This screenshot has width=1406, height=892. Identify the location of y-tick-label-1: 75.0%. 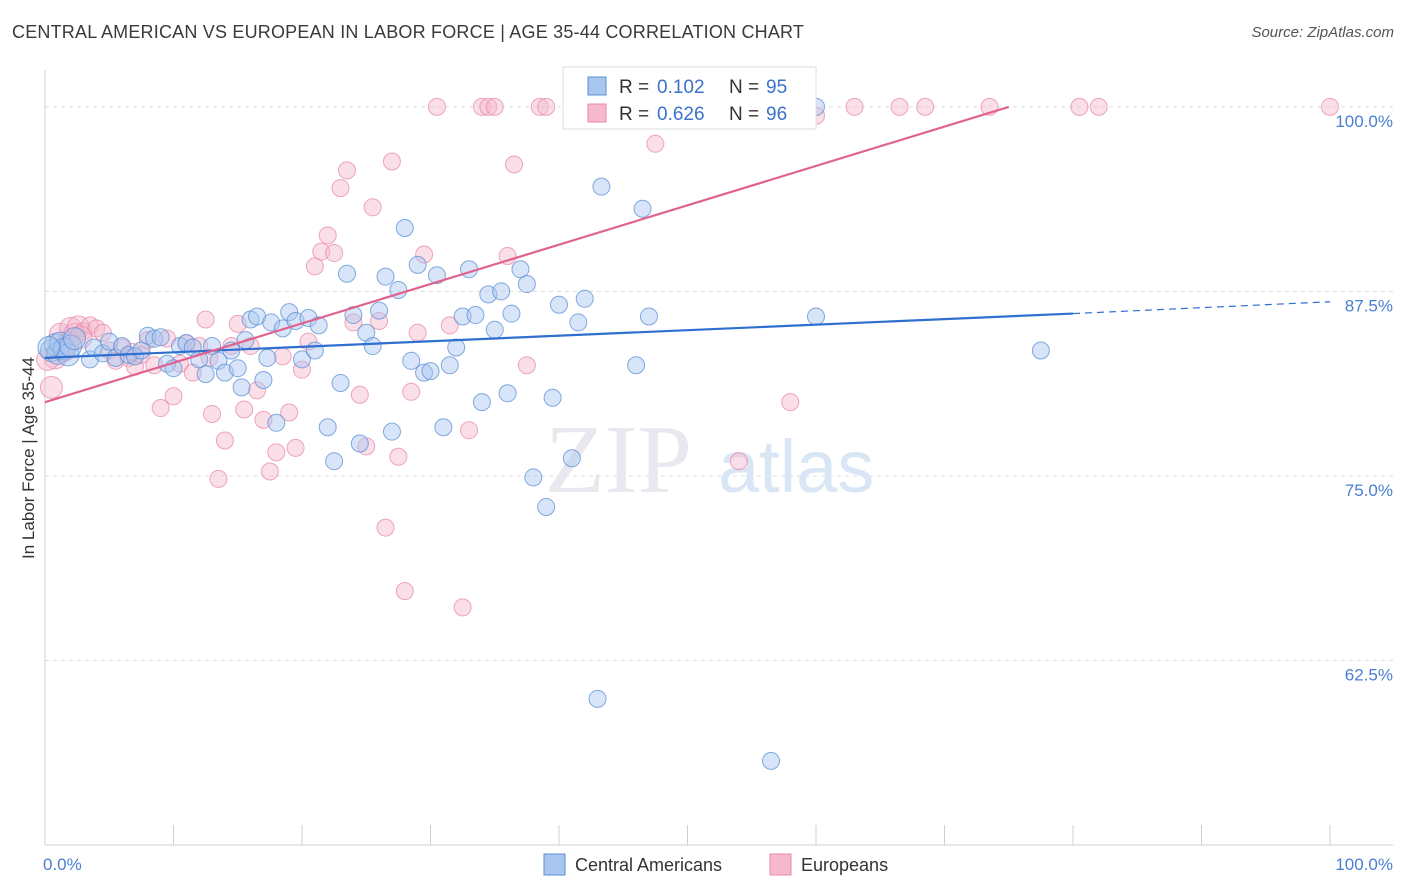
(1369, 490).